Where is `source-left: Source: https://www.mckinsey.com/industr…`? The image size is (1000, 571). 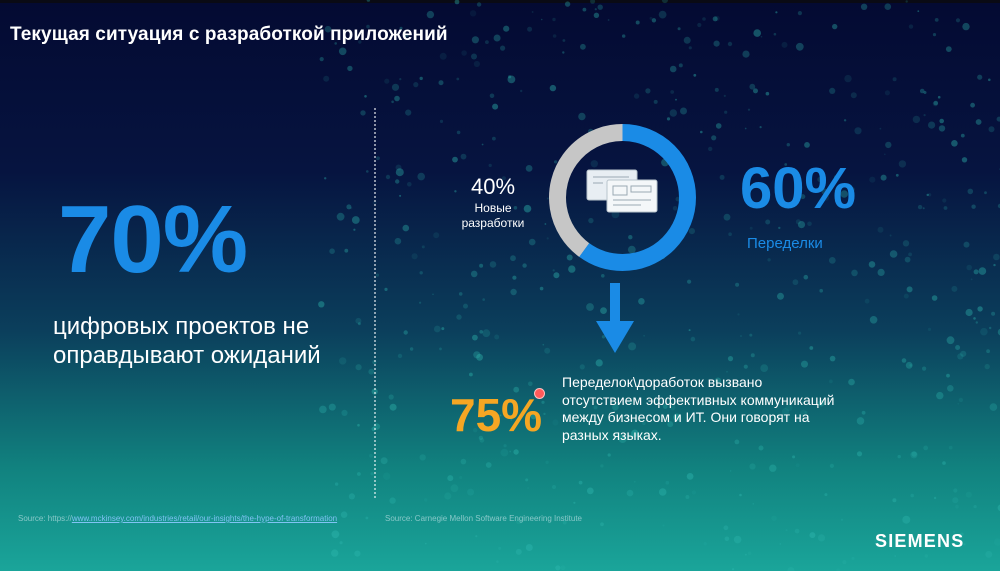 source-left: Source: https://www.mckinsey.com/industr… is located at coordinates (177, 518).